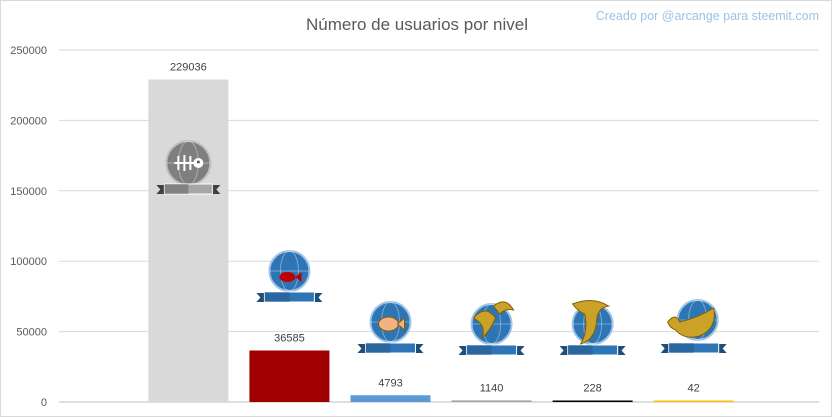 Image resolution: width=832 pixels, height=417 pixels. Describe the element at coordinates (390, 383) in the screenshot. I see `data-label: 4793` at that location.